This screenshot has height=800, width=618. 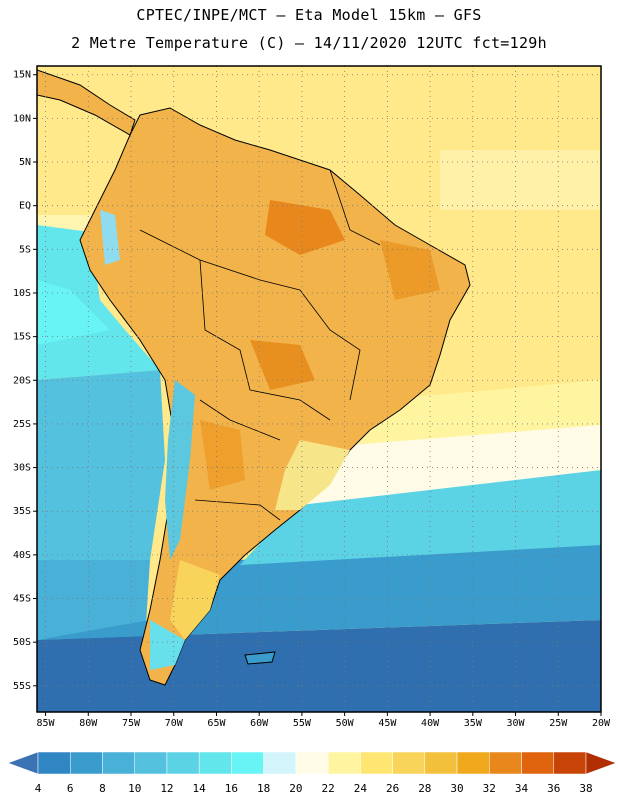 What do you see at coordinates (25, 162) in the screenshot?
I see `lat-label: 5N` at bounding box center [25, 162].